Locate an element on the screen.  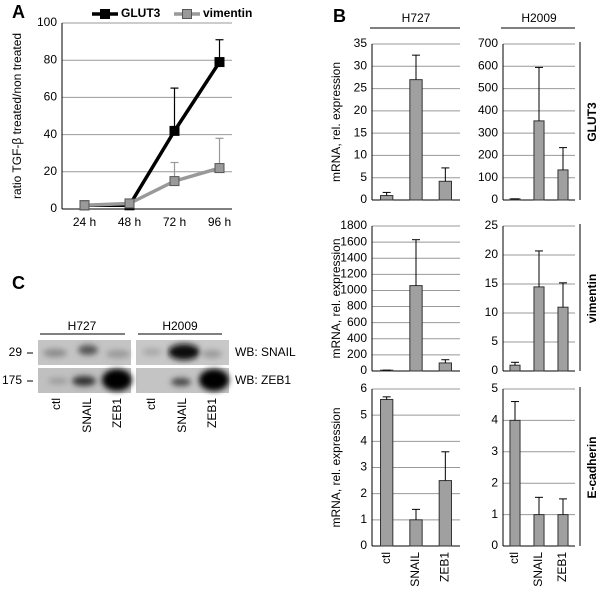
y-tick-label: 1400 is located at coordinates (353, 257).